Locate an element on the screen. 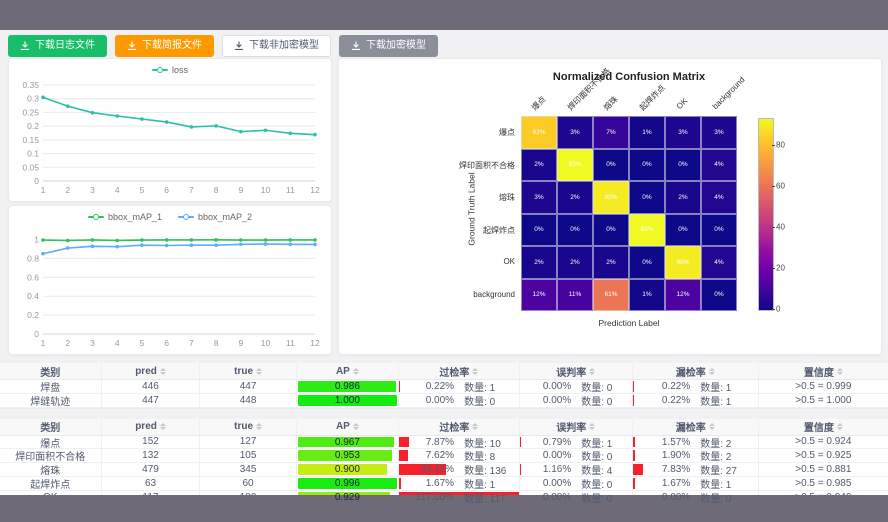  column-header-label: 过检率 is located at coordinates (454, 429).